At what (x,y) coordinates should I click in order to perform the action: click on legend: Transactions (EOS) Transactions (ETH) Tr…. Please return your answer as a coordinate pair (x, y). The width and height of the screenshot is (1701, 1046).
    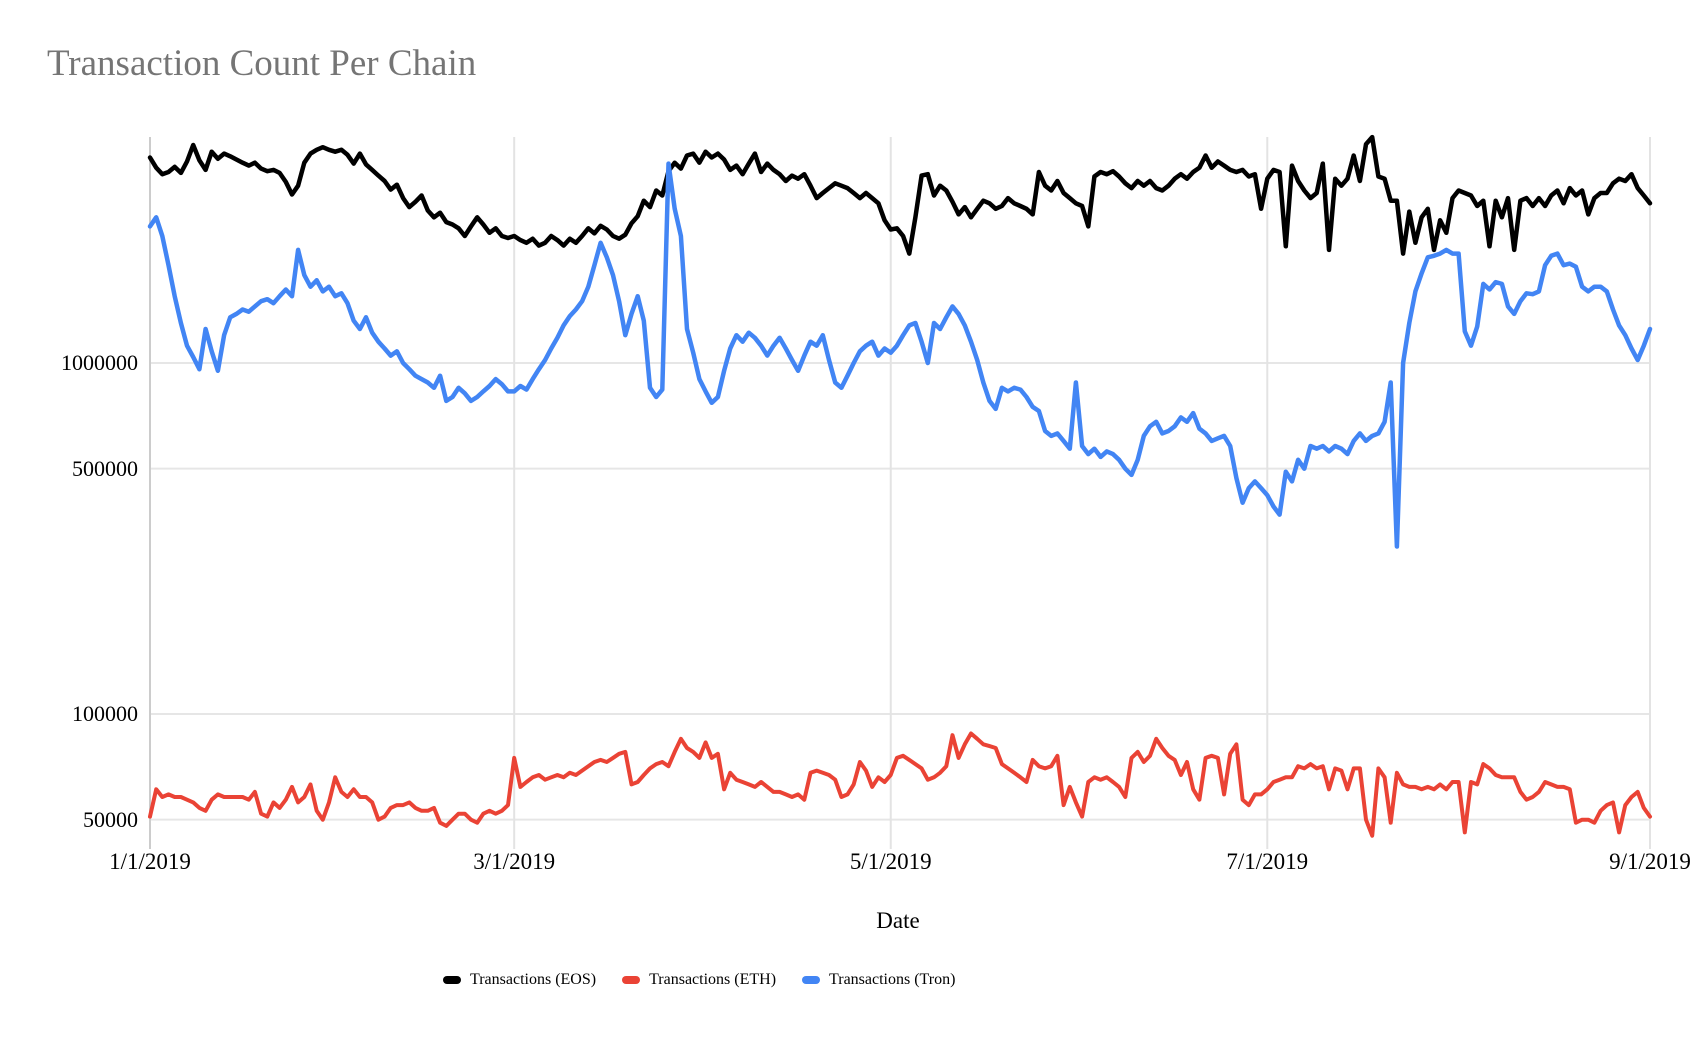
    Looking at the image, I should click on (699, 980).